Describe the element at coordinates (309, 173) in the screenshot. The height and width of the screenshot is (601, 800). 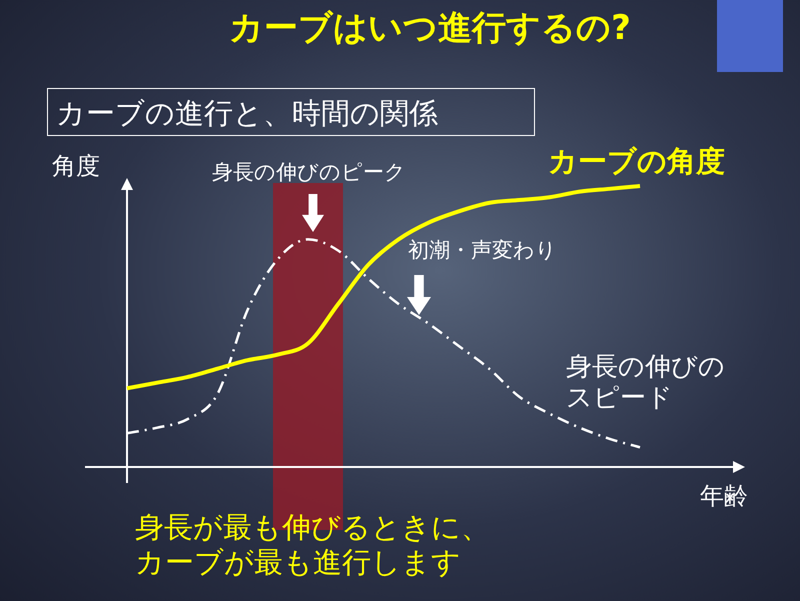
I see `text: 身長の伸びのピーク` at that location.